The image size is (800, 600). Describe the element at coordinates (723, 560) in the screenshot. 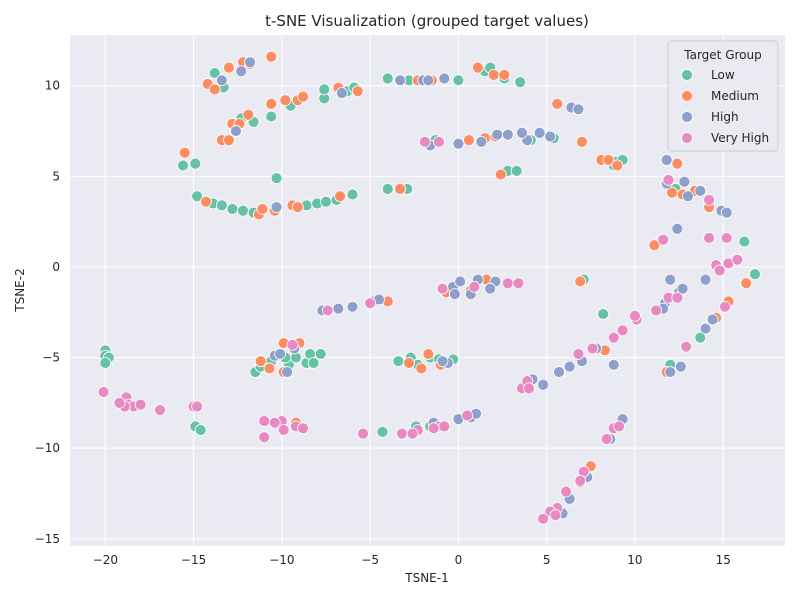

I see `x-tick-label: 15` at that location.